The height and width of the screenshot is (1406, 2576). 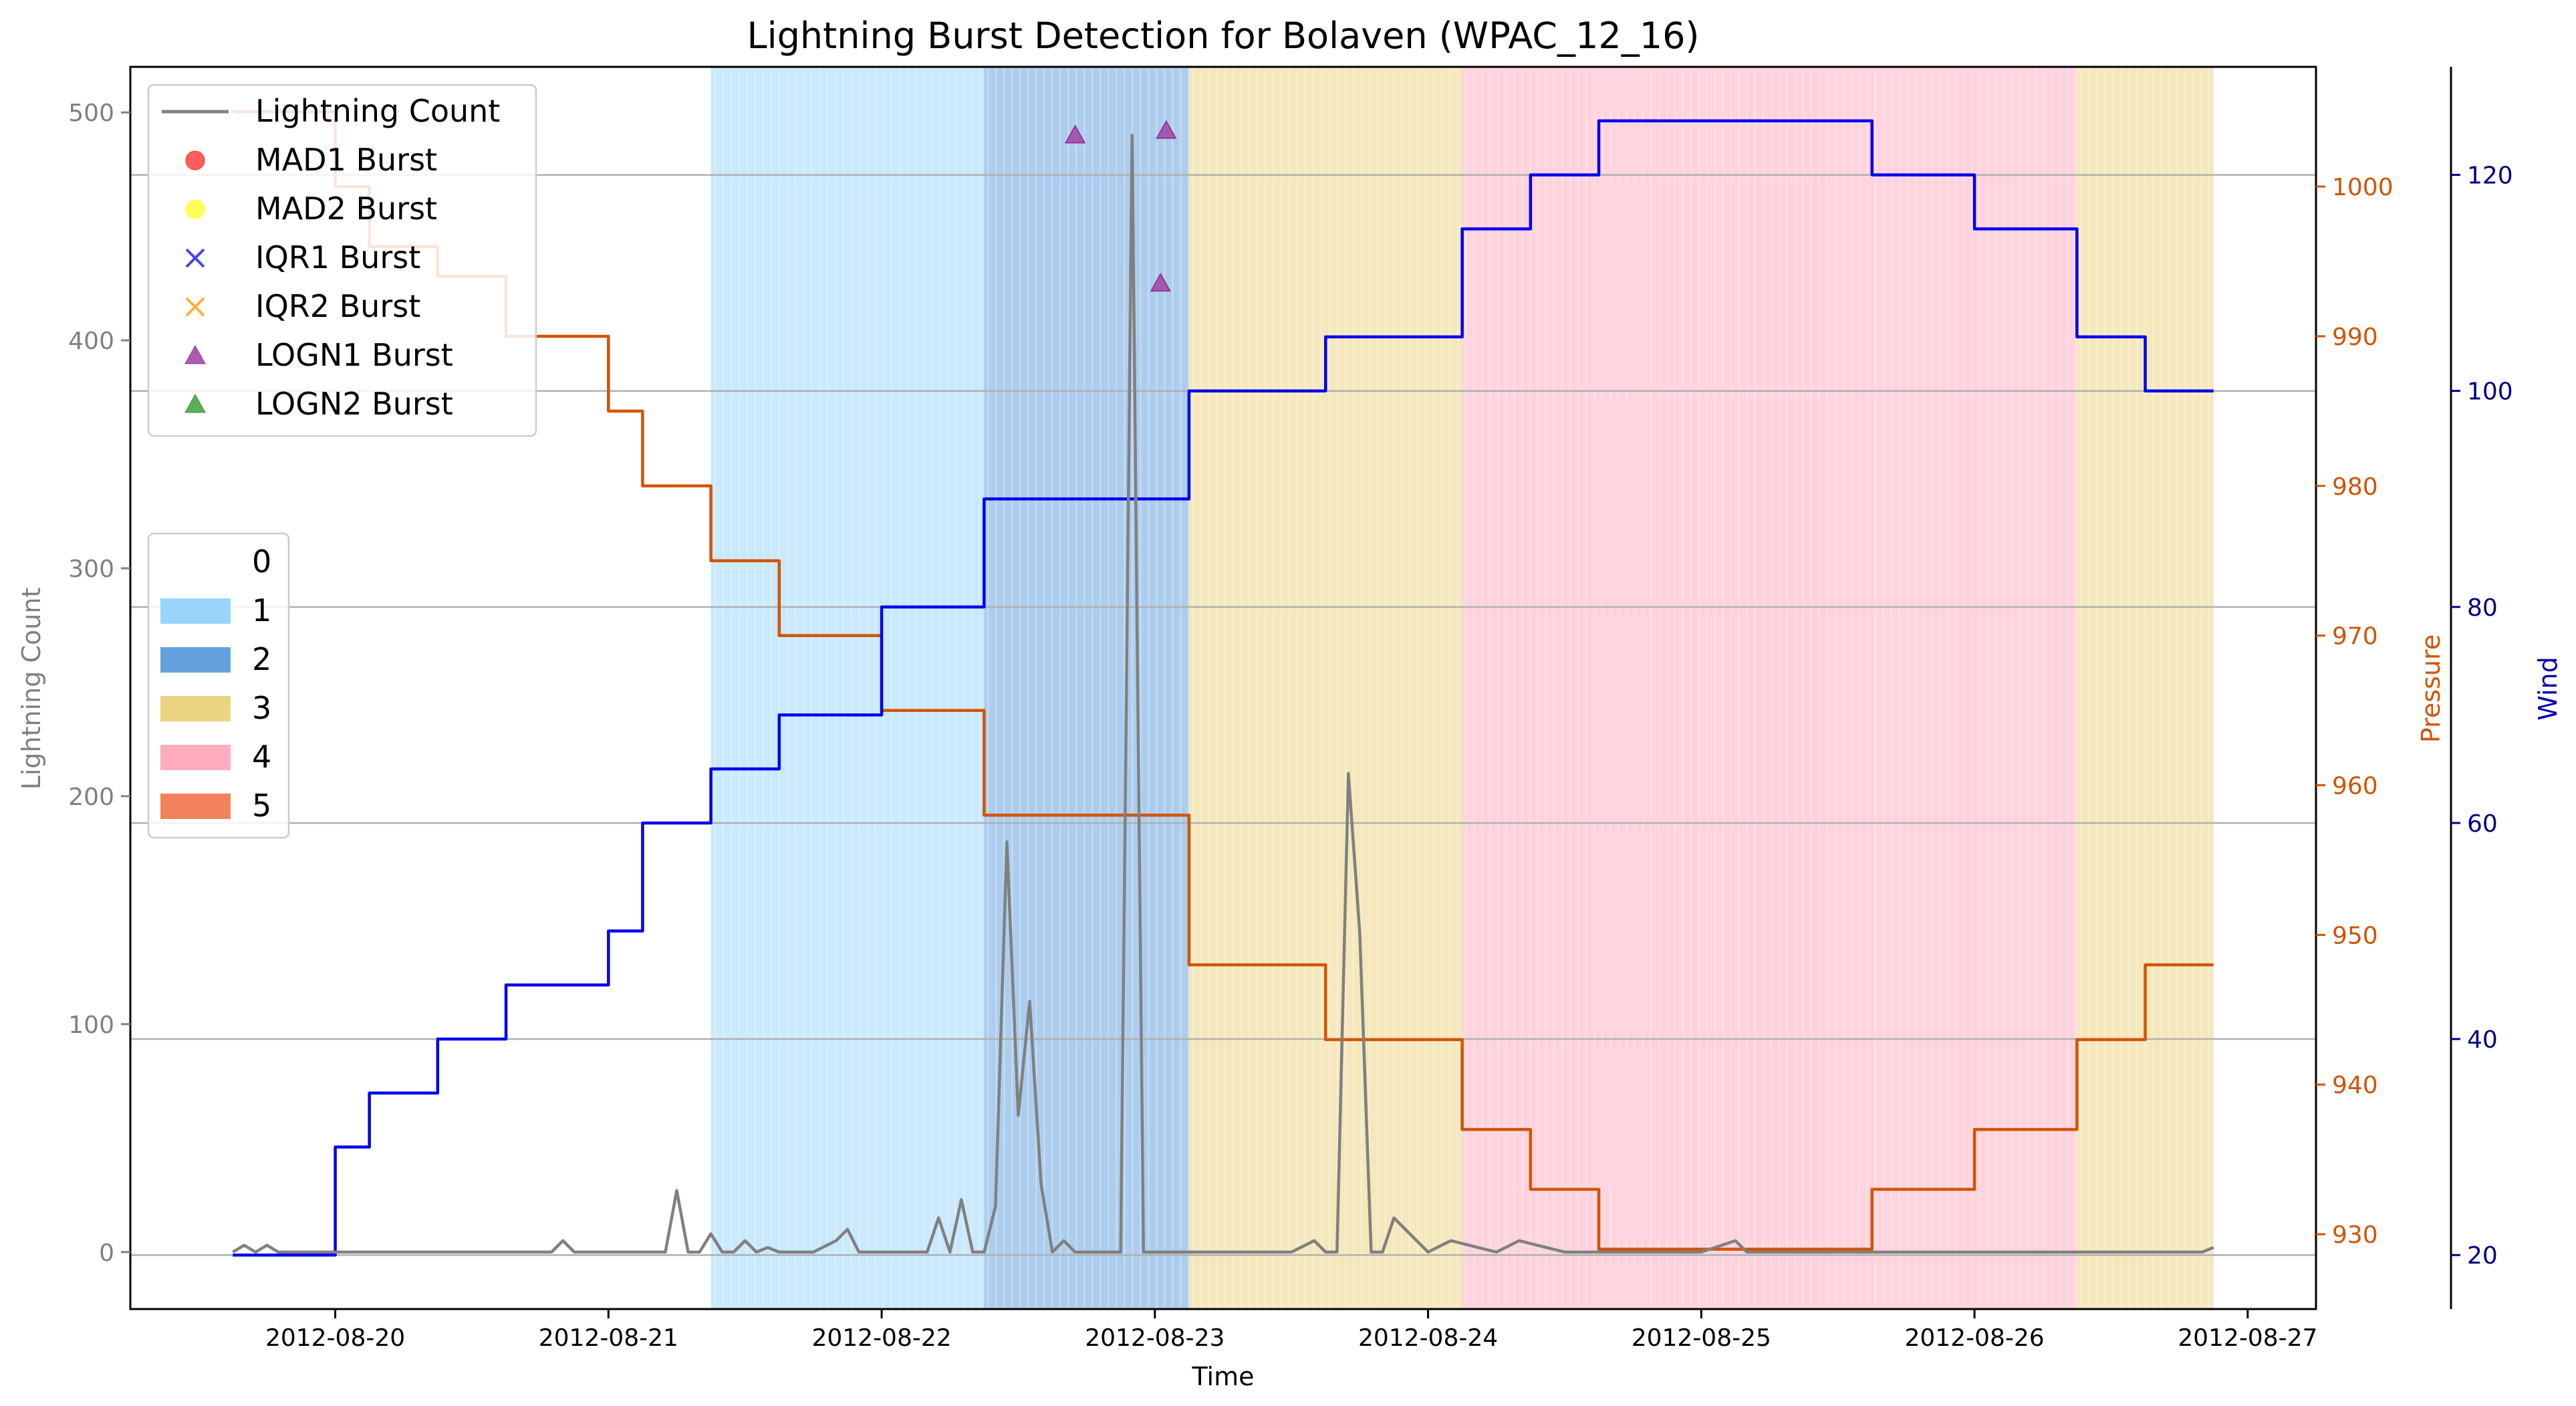 I want to click on x-tick-label: 2012-08-27, so click(x=2248, y=1338).